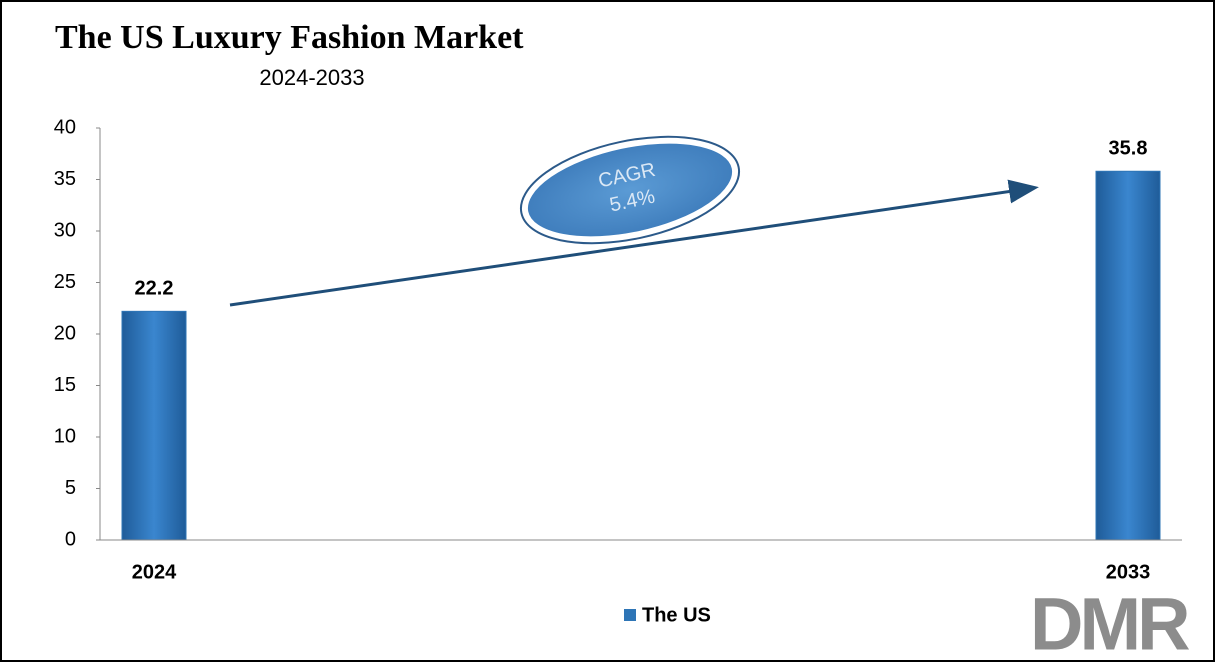  Describe the element at coordinates (65, 282) in the screenshot. I see `y-tick-label: 25` at that location.